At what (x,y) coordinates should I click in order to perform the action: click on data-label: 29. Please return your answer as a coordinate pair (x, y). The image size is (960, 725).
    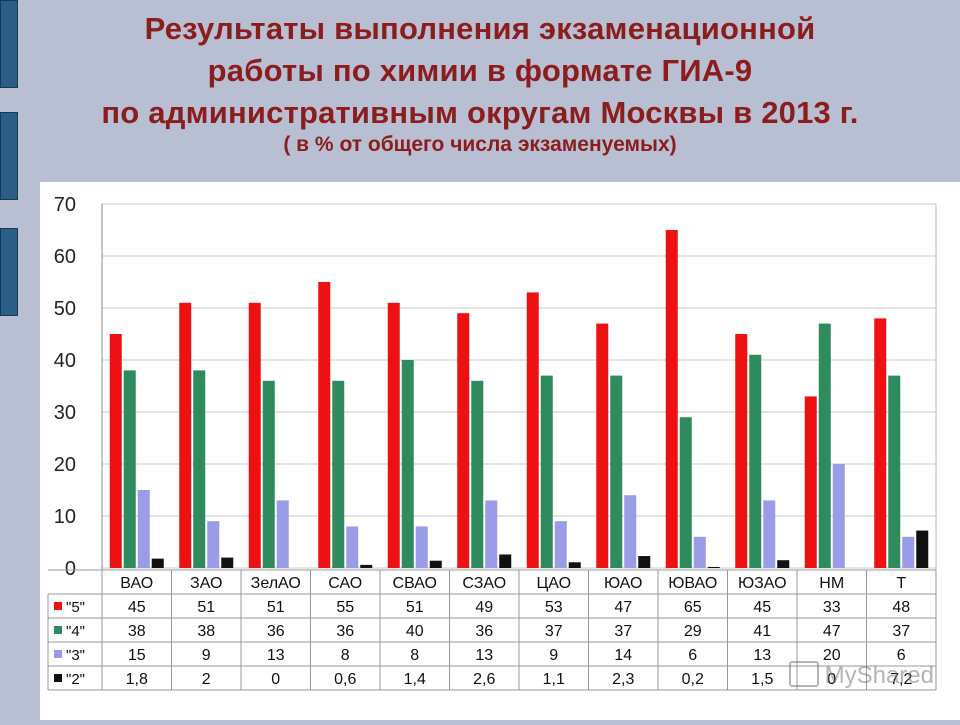
    Looking at the image, I should click on (693, 631).